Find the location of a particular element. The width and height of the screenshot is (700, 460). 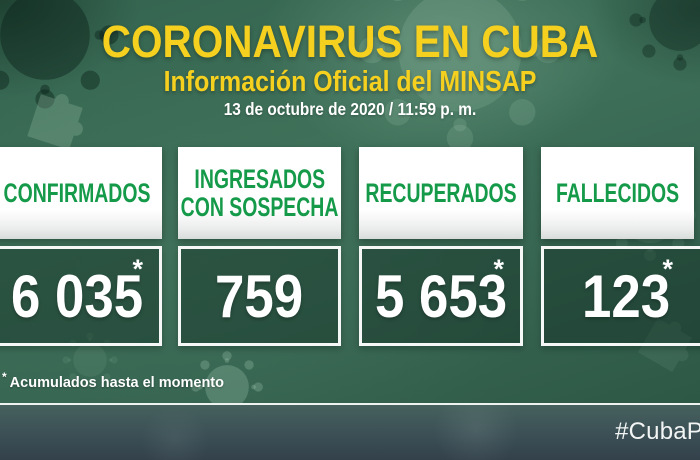

stat-fallecidos: FALLECIDOS 123 * is located at coordinates (620, 247).